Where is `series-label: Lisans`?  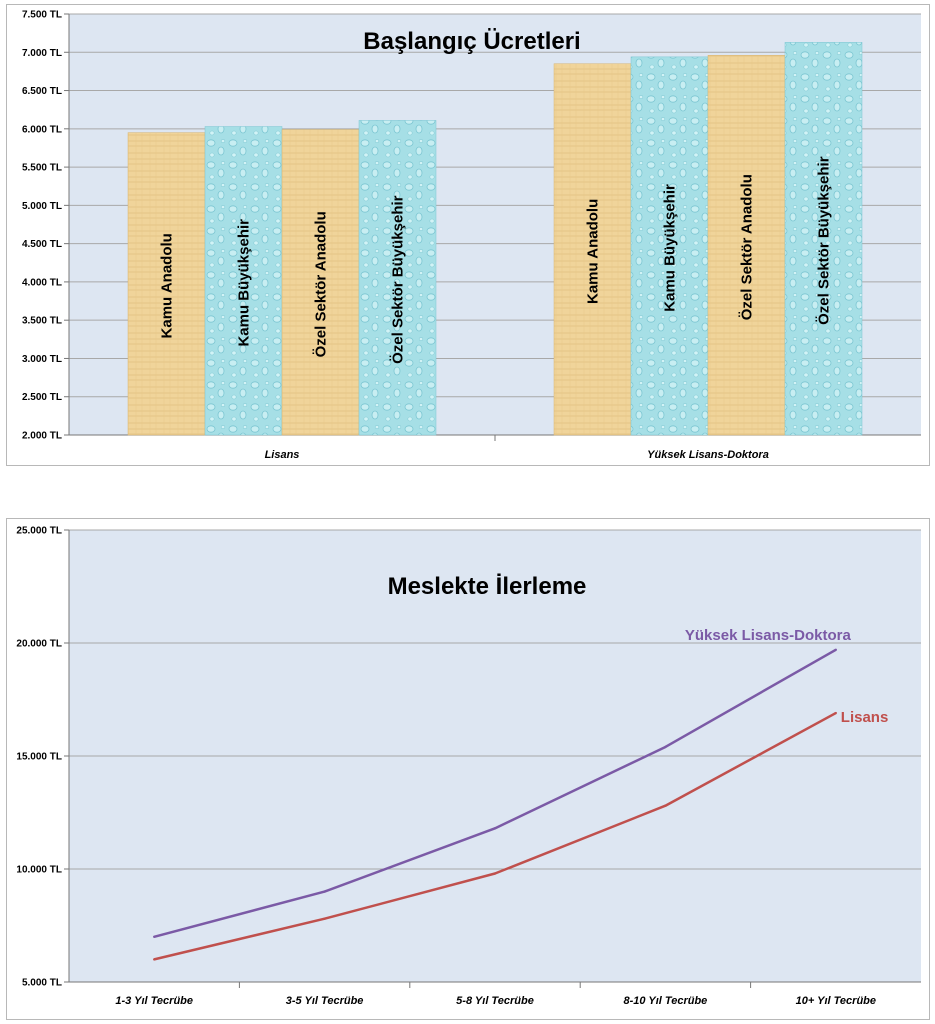 series-label: Lisans is located at coordinates (865, 717).